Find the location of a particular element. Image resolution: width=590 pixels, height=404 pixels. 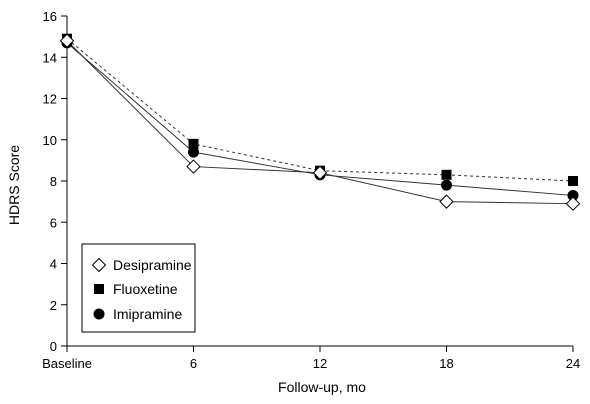

y-tick-label: 14 is located at coordinates (50, 57).